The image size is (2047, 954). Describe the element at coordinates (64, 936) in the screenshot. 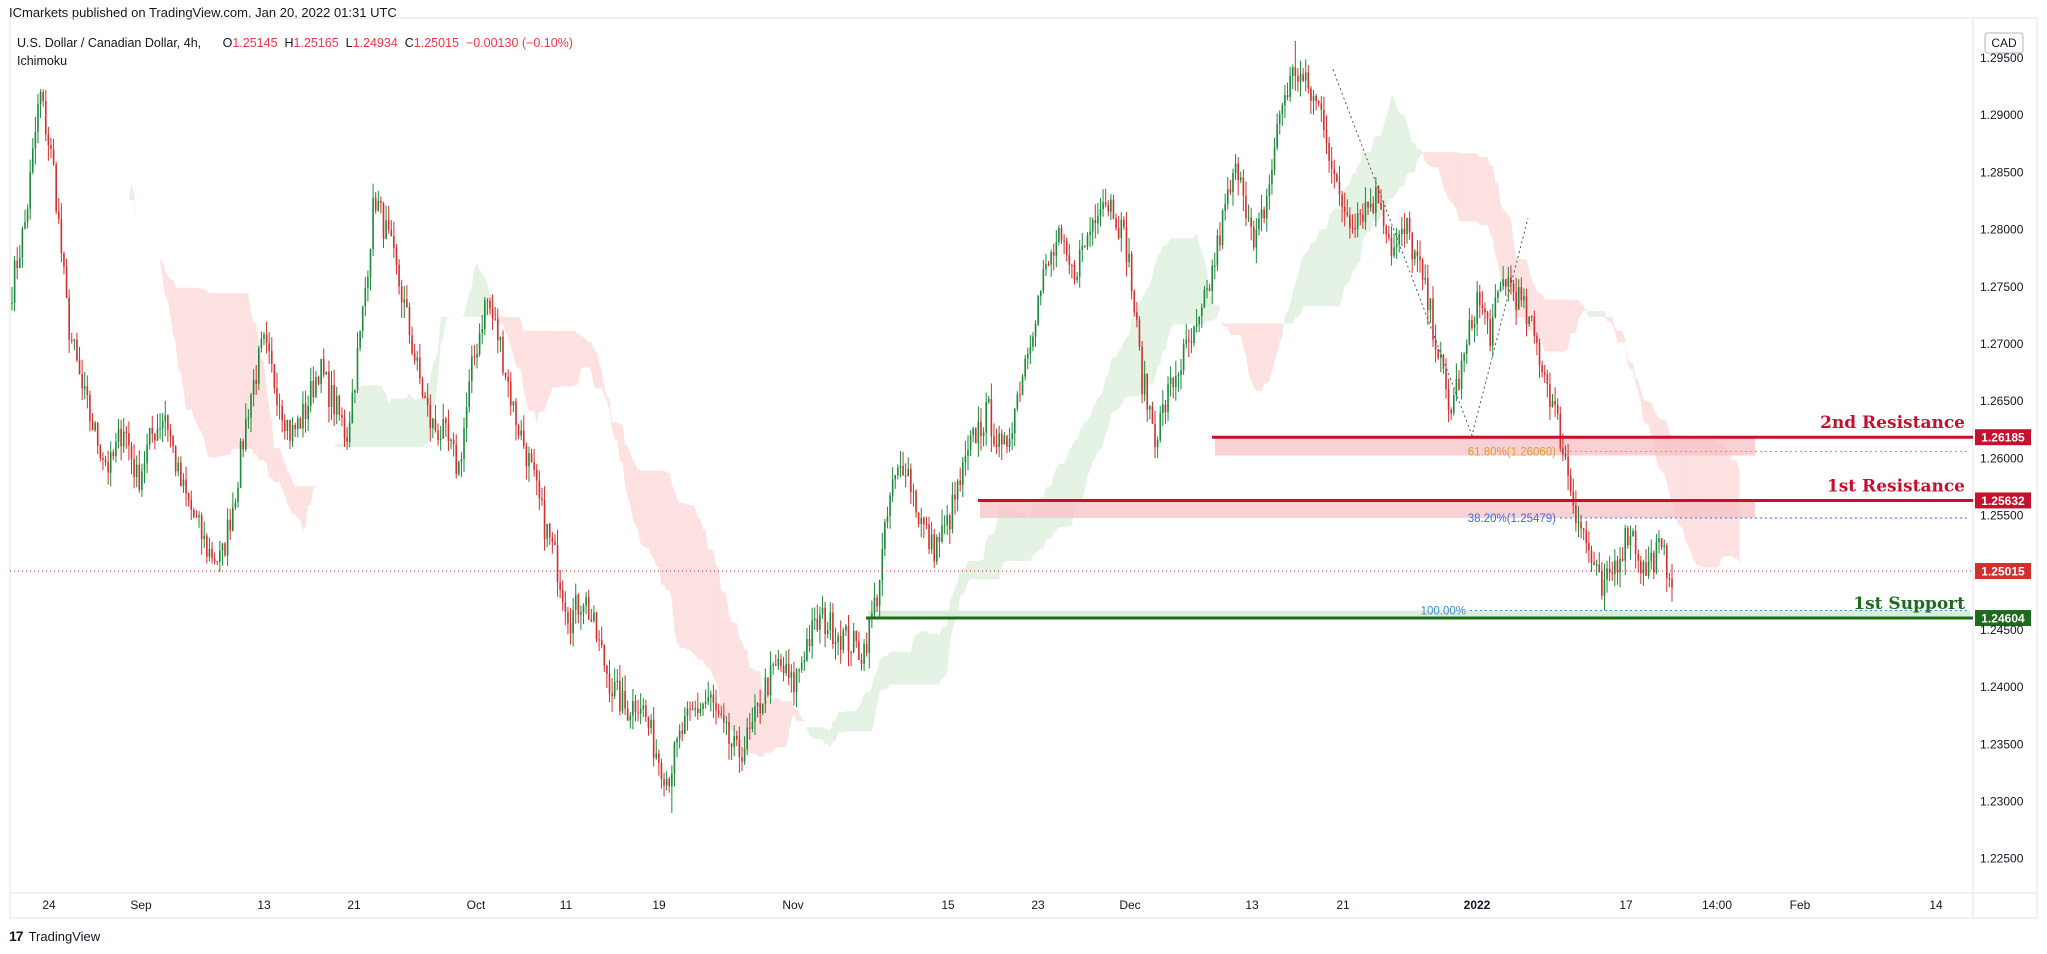

I see `tradingview-brand: TradingView` at that location.